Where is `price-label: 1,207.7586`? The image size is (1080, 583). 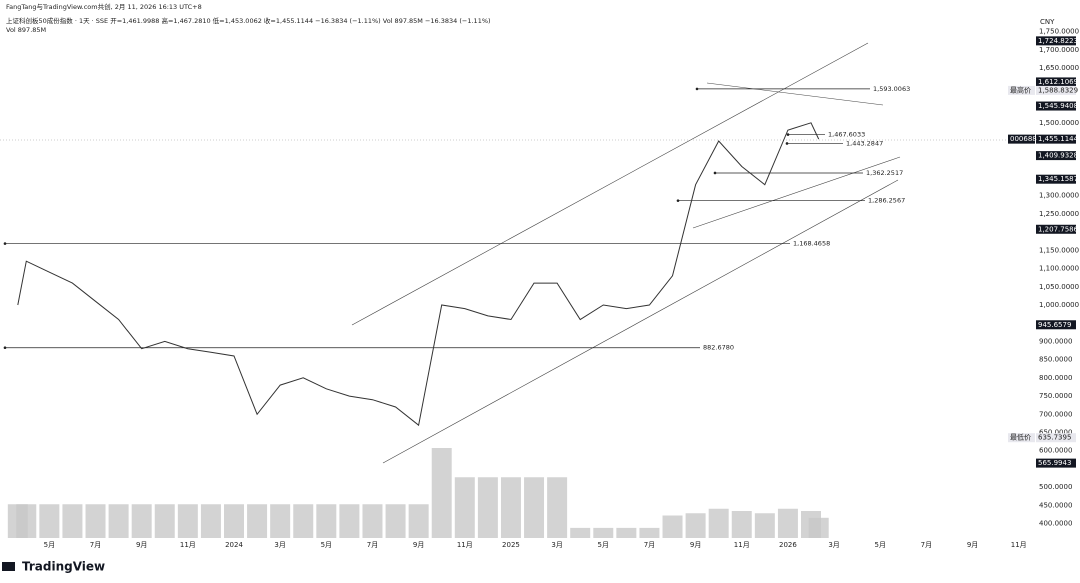 price-label: 1,207.7586 is located at coordinates (1058, 229).